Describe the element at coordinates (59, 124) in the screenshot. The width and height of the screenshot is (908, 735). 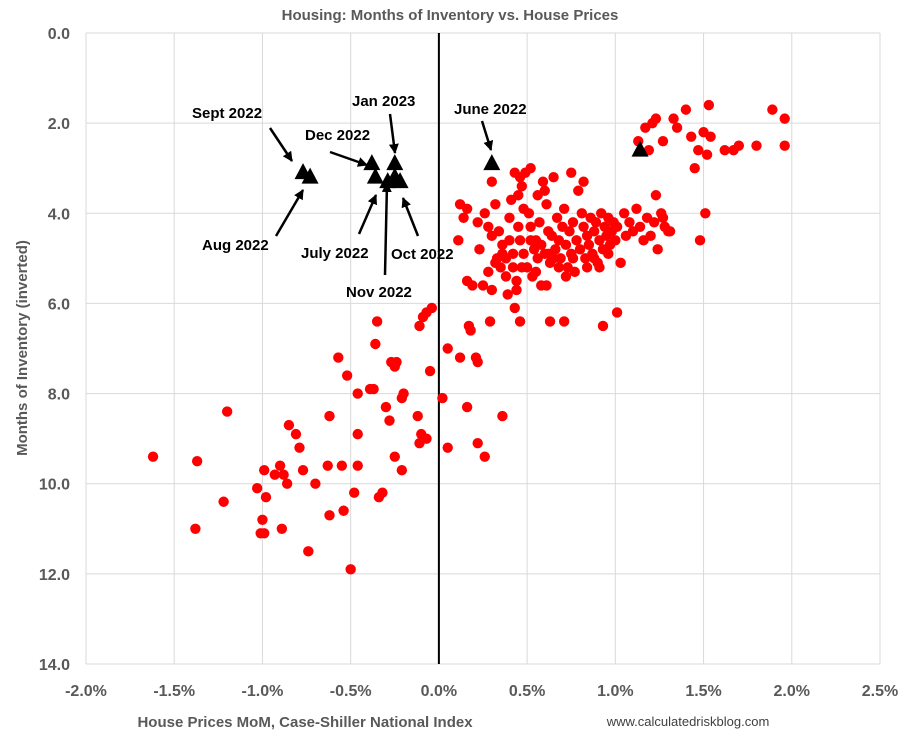
I see `y-tick-label: 2.0` at that location.